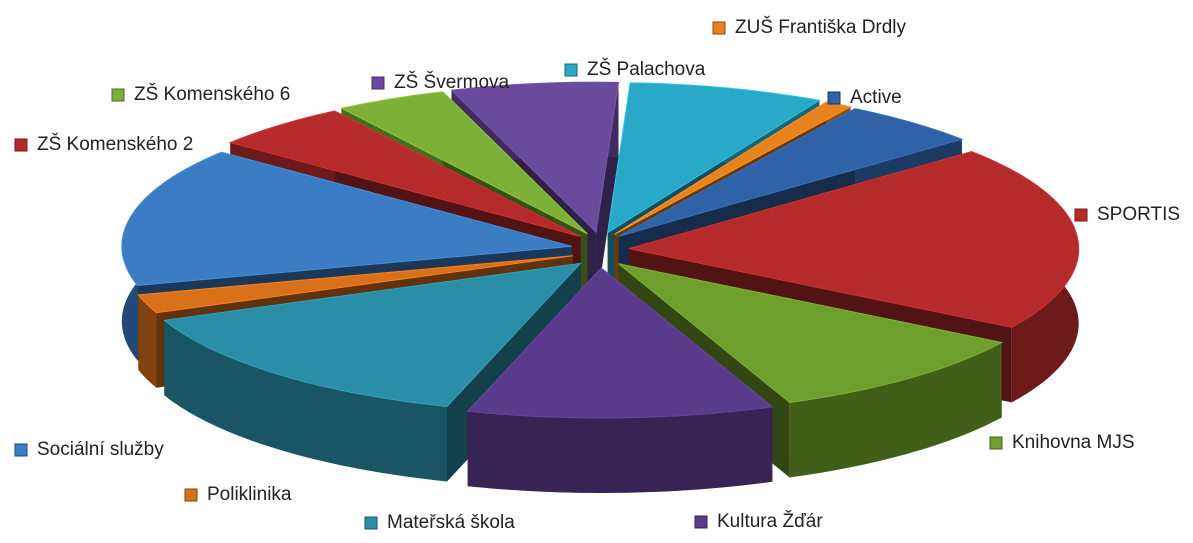 The height and width of the screenshot is (543, 1193). What do you see at coordinates (1138, 214) in the screenshot?
I see `slice-label: SPORTIS` at bounding box center [1138, 214].